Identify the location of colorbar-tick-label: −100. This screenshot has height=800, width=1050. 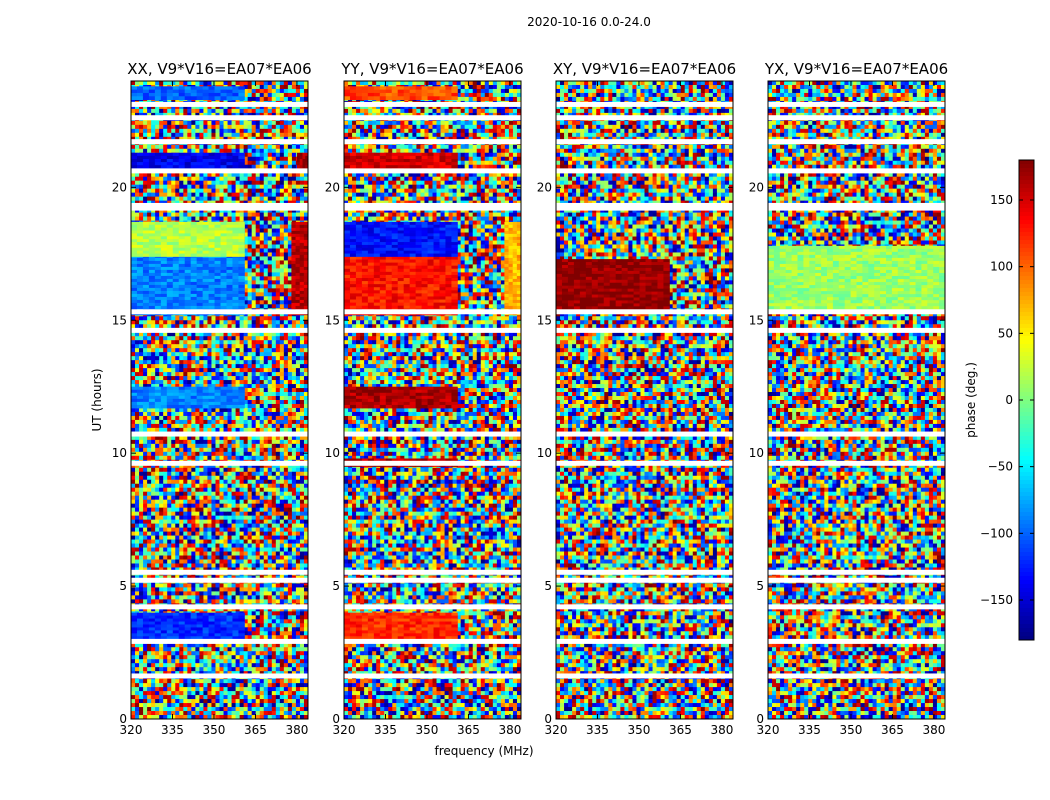
(996, 533).